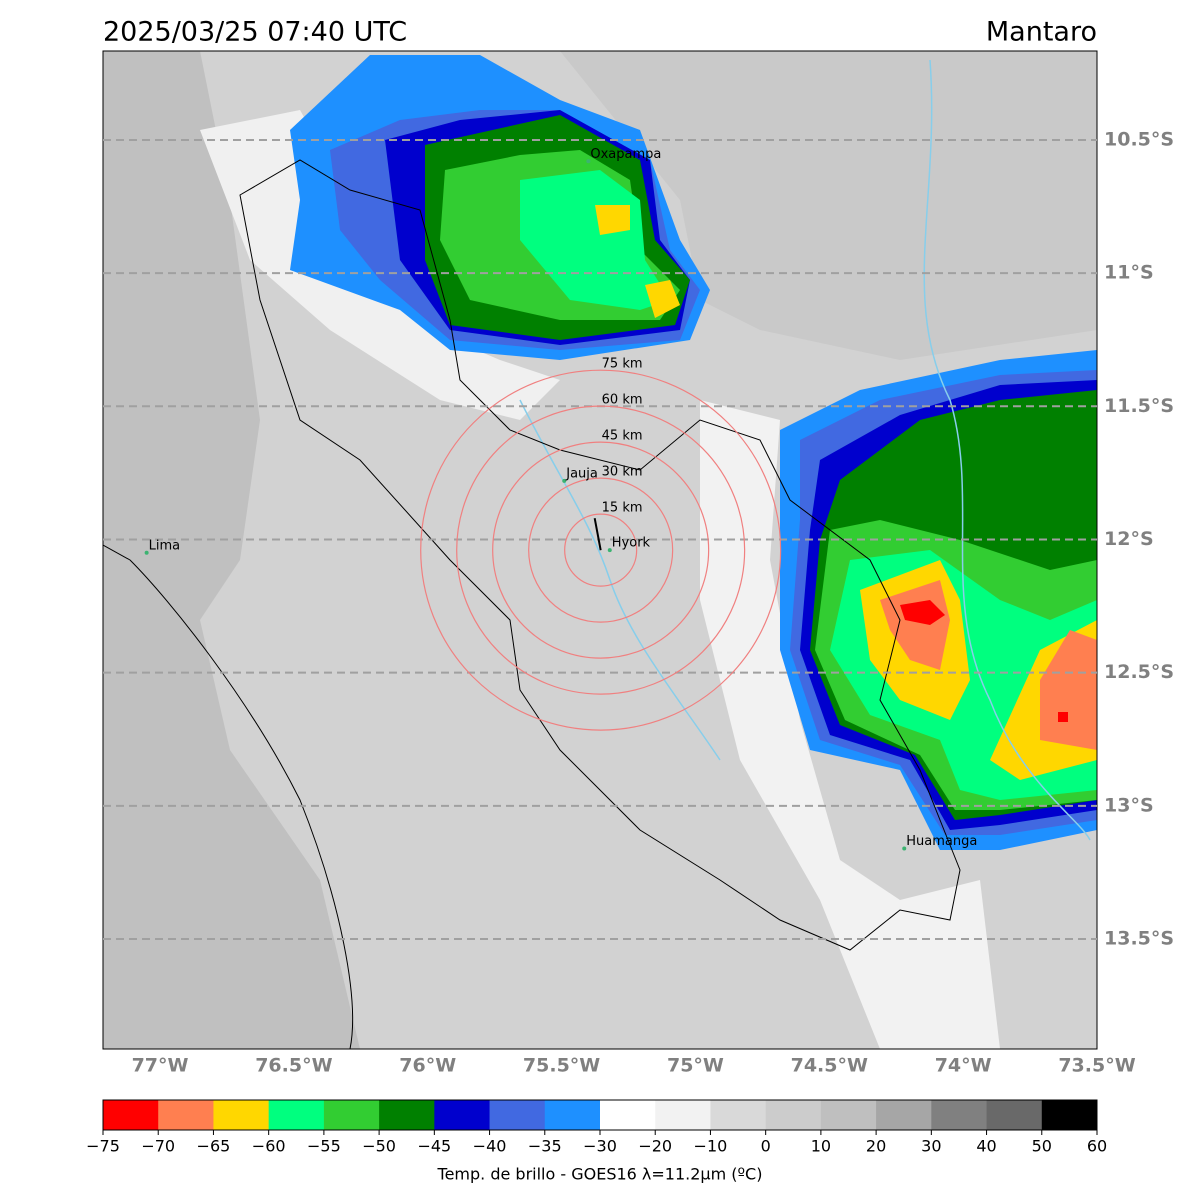  Describe the element at coordinates (622, 400) in the screenshot. I see `ring-label: 60 km` at that location.